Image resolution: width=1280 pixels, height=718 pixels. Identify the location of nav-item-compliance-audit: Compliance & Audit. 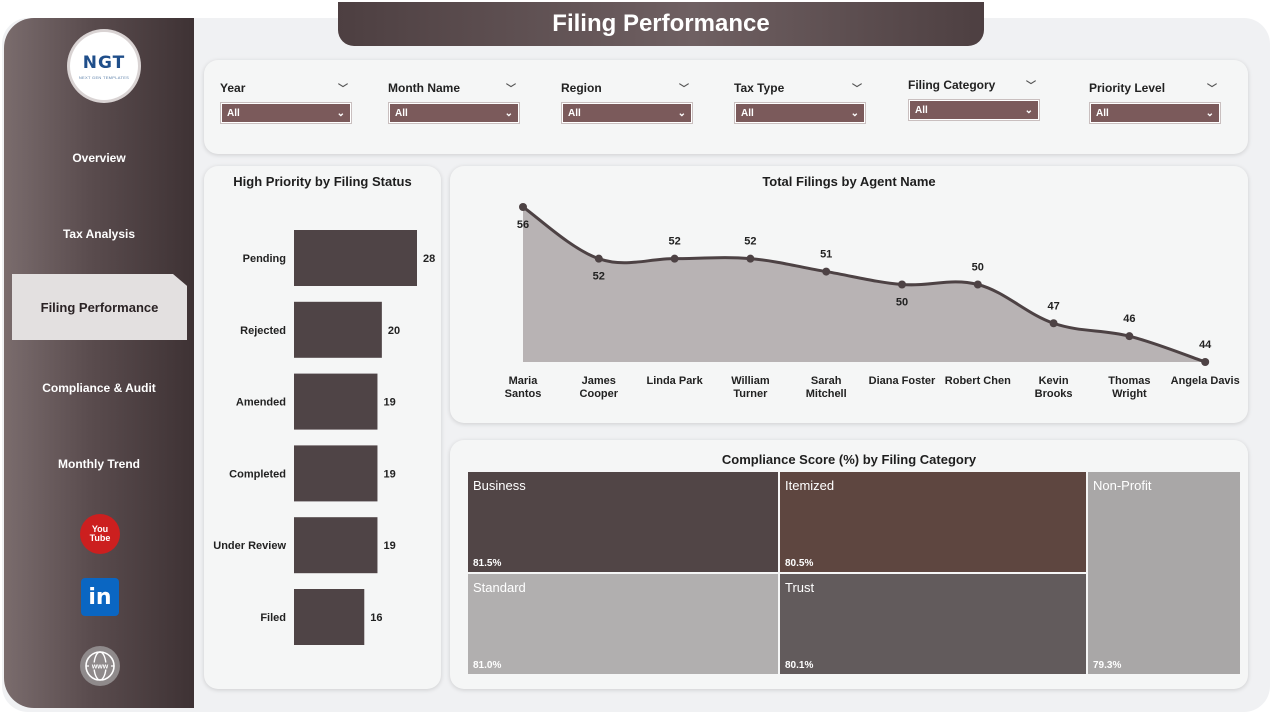
(99, 388).